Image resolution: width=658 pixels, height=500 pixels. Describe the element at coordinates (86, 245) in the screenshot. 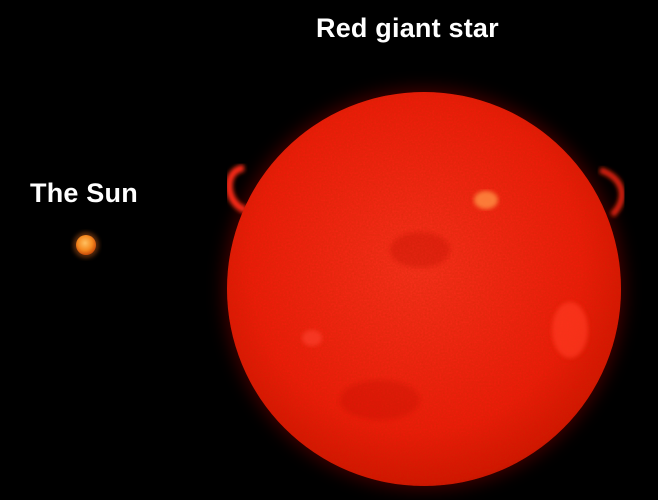

I see `the-sun` at that location.